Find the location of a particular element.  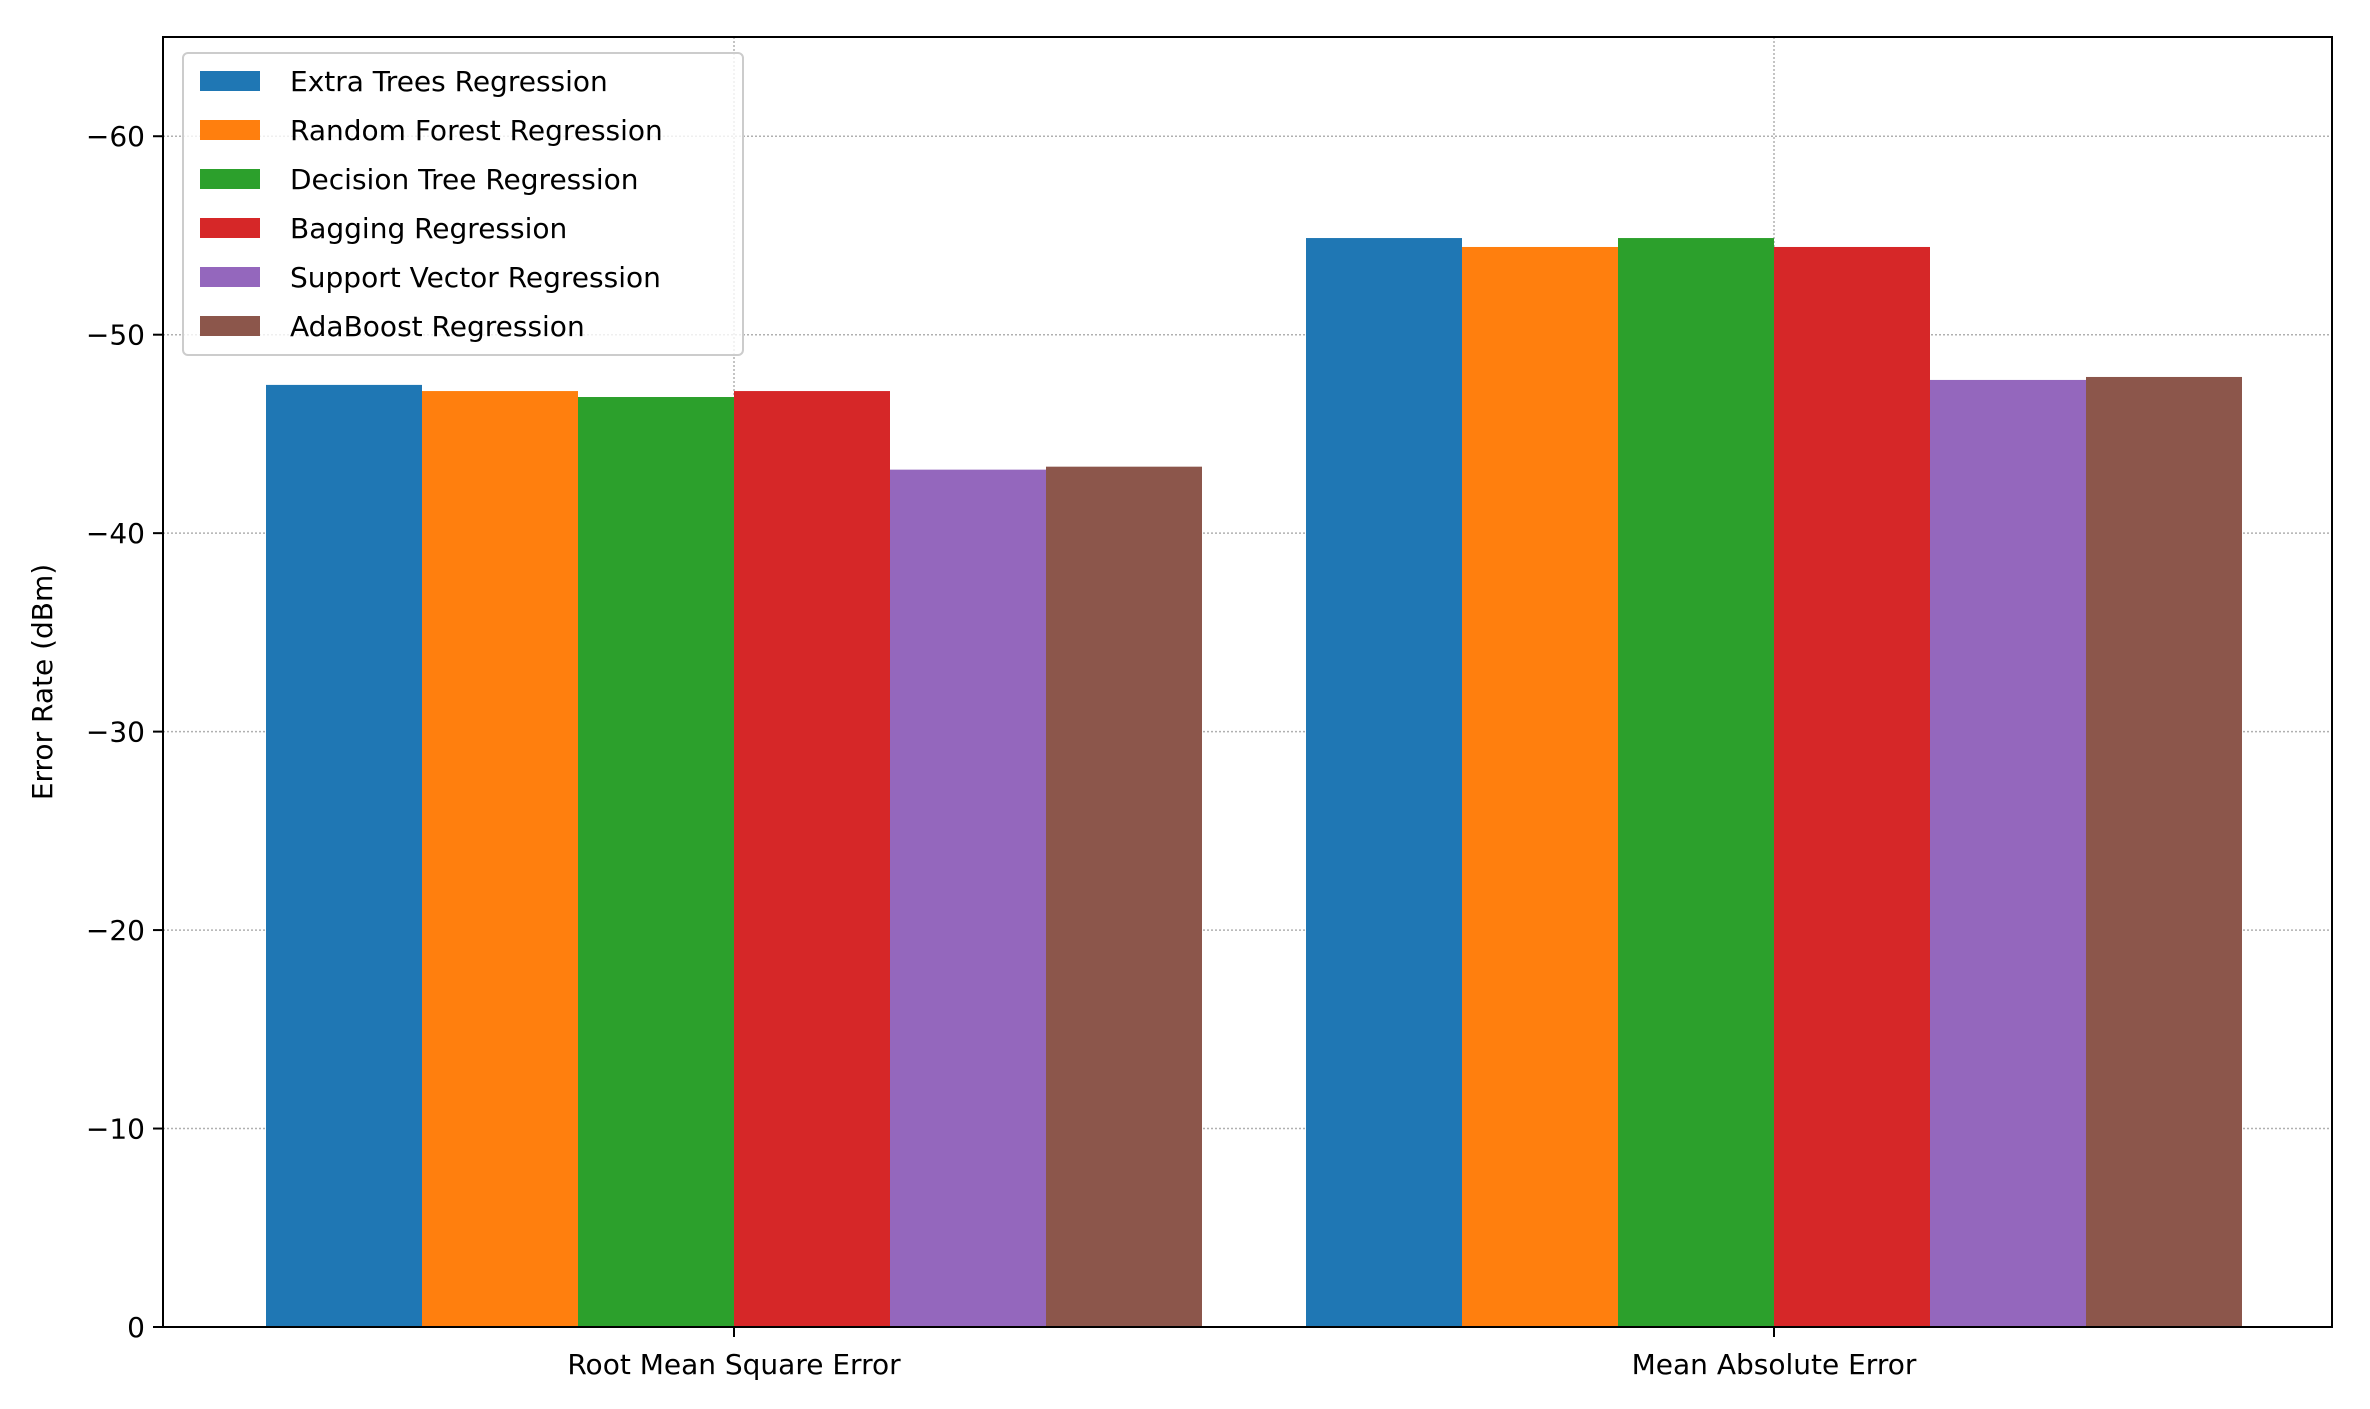

legend-label: AdaBoost Regression is located at coordinates (437, 326).